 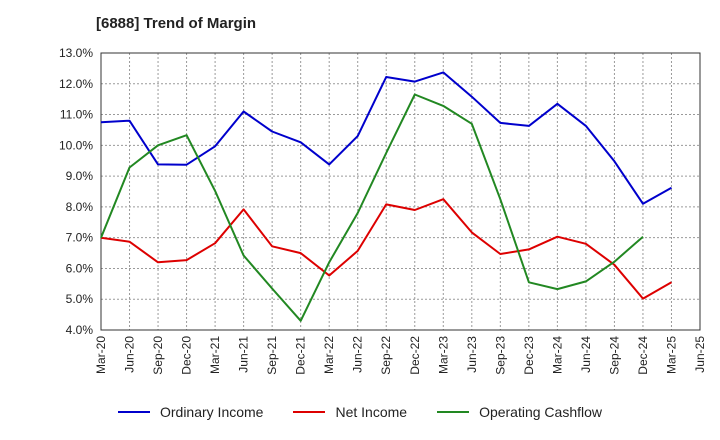 What do you see at coordinates (80, 176) in the screenshot?
I see `y-tick-label: 9.0%` at bounding box center [80, 176].